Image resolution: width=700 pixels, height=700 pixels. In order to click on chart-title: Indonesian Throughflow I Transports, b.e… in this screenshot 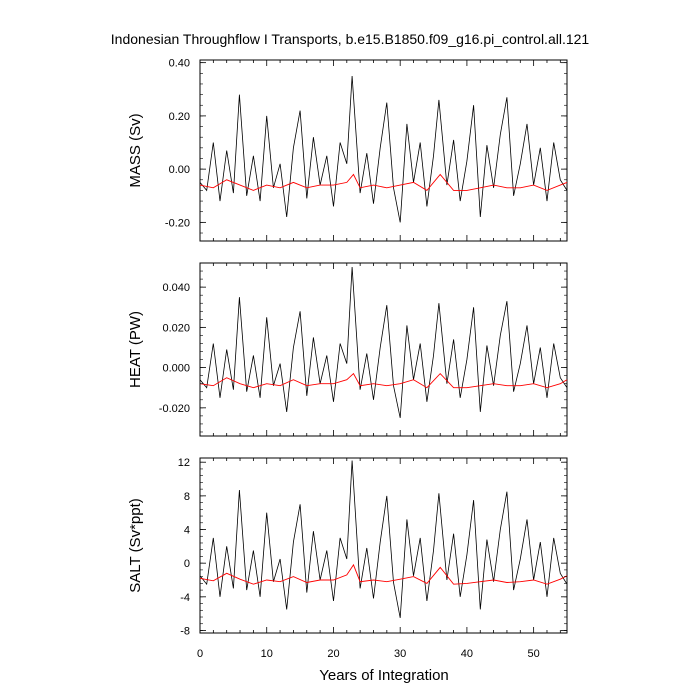, I will do `click(350, 39)`.